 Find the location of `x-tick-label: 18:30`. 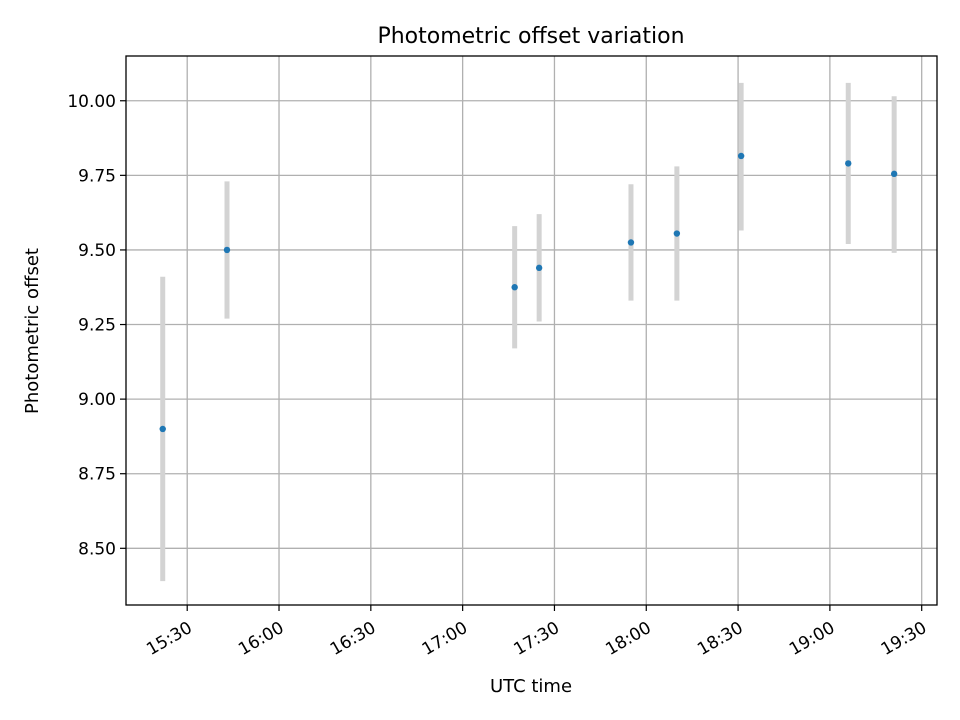

x-tick-label: 18:30 is located at coordinates (720, 639).